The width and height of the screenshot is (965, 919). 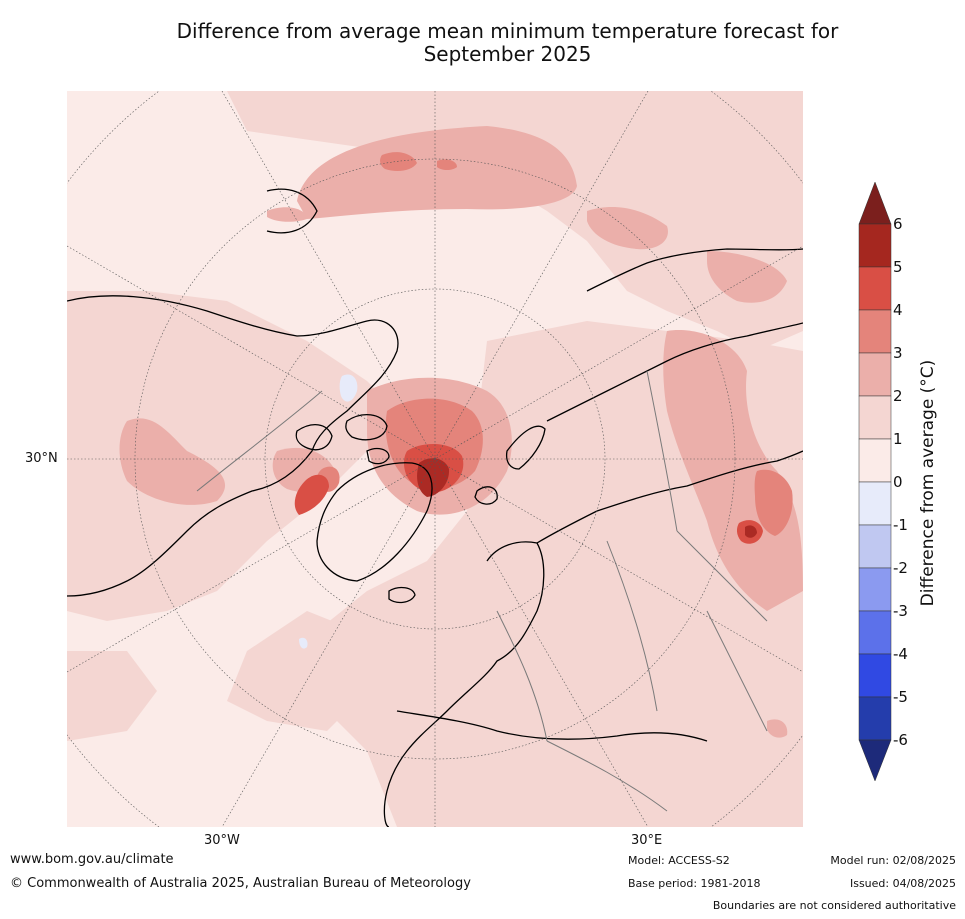 What do you see at coordinates (875, 760) in the screenshot?
I see `colorbar-under-triangle` at bounding box center [875, 760].